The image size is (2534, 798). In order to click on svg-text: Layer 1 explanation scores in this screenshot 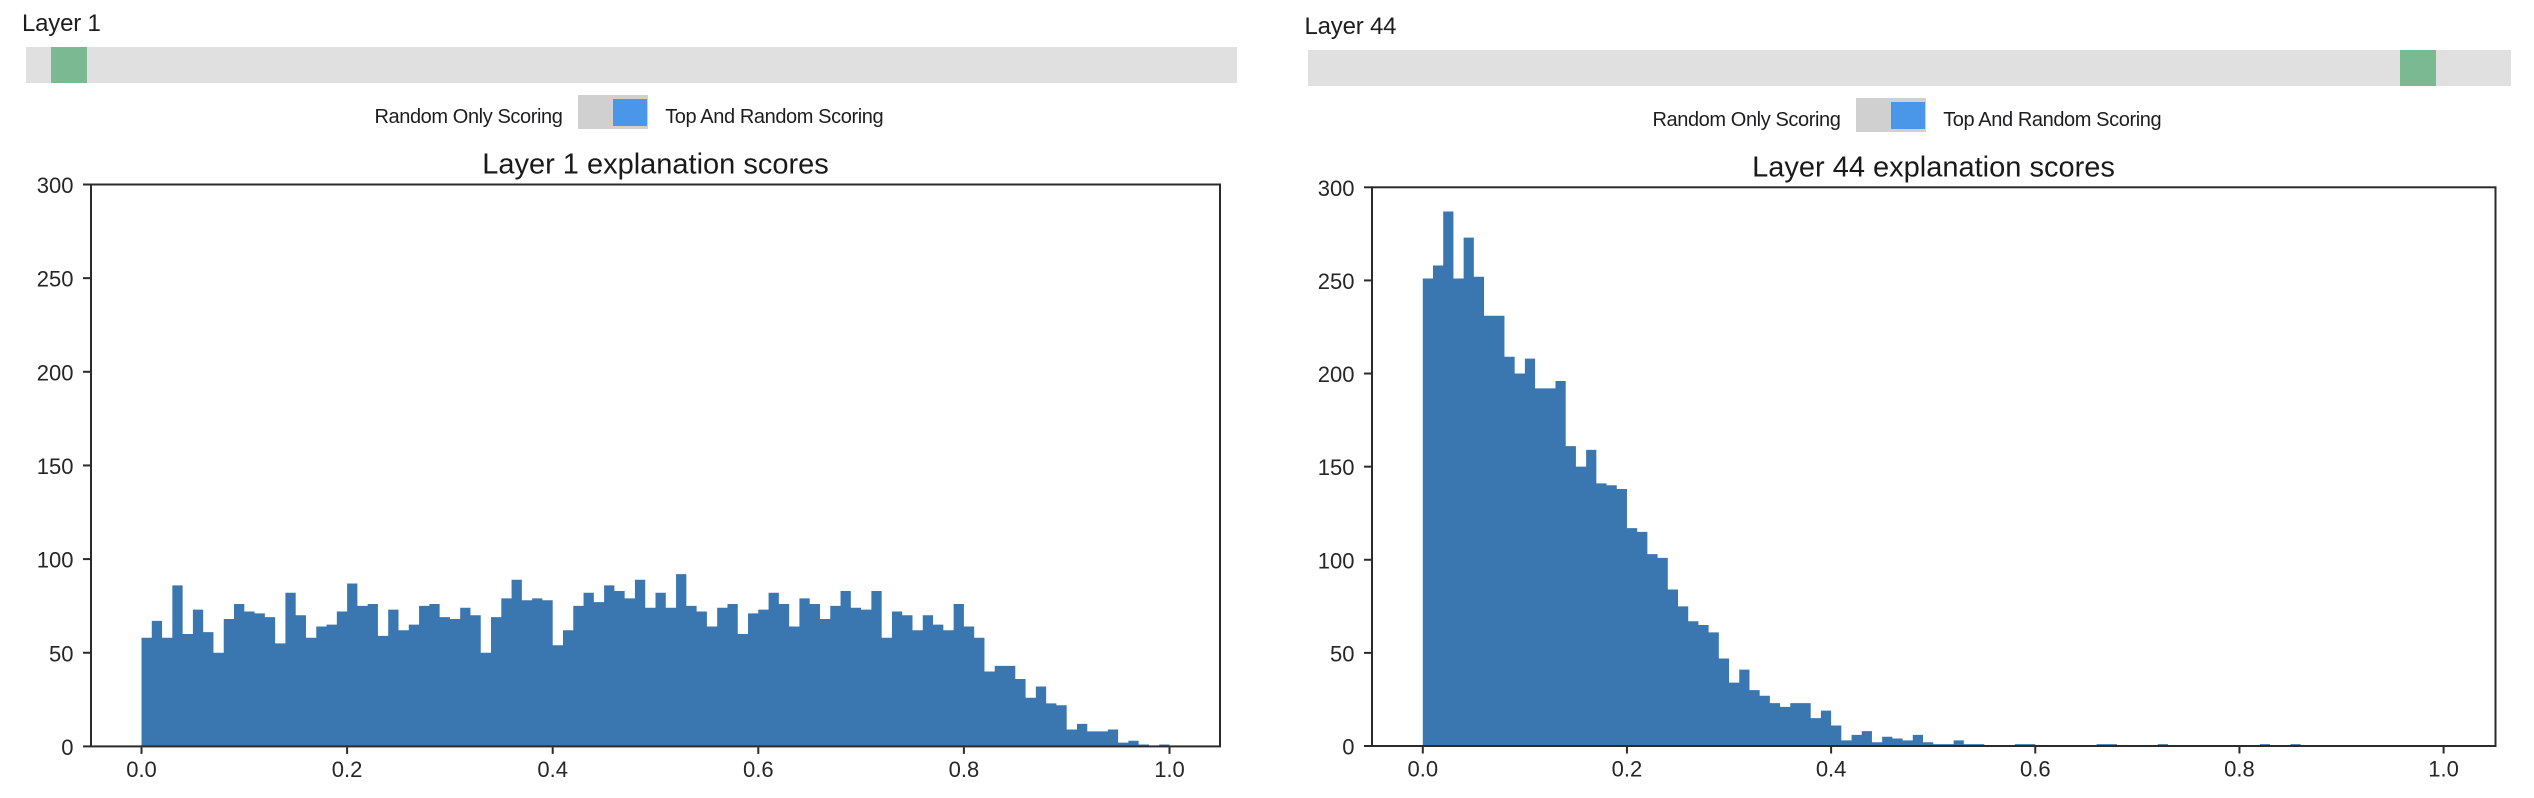, I will do `click(655, 165)`.